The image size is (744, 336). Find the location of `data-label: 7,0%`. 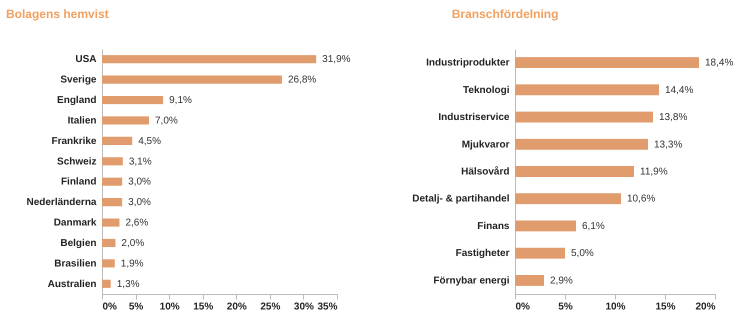

data-label: 7,0% is located at coordinates (166, 120).